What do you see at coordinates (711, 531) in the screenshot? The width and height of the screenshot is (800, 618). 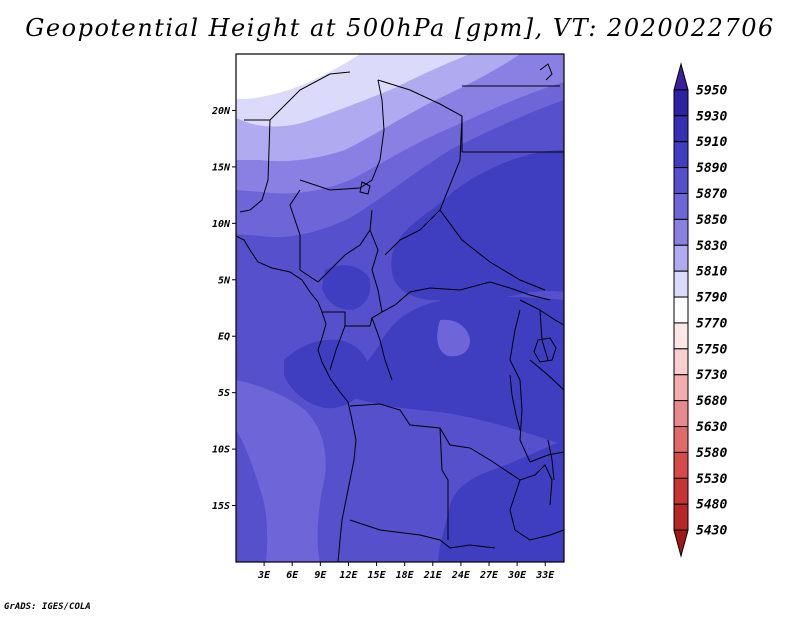 I see `colorbar-label: 5430` at bounding box center [711, 531].